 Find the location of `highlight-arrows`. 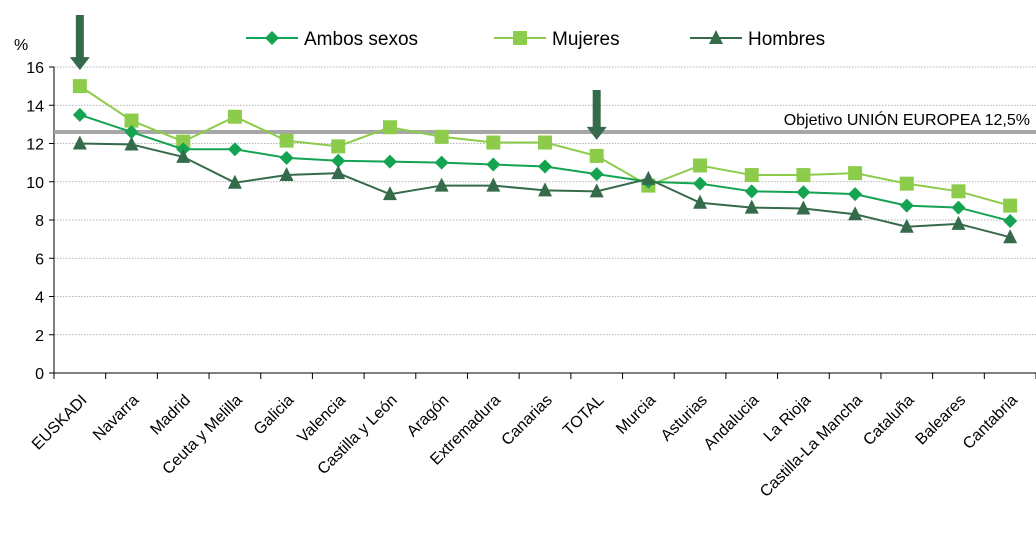

highlight-arrows is located at coordinates (338, 77).